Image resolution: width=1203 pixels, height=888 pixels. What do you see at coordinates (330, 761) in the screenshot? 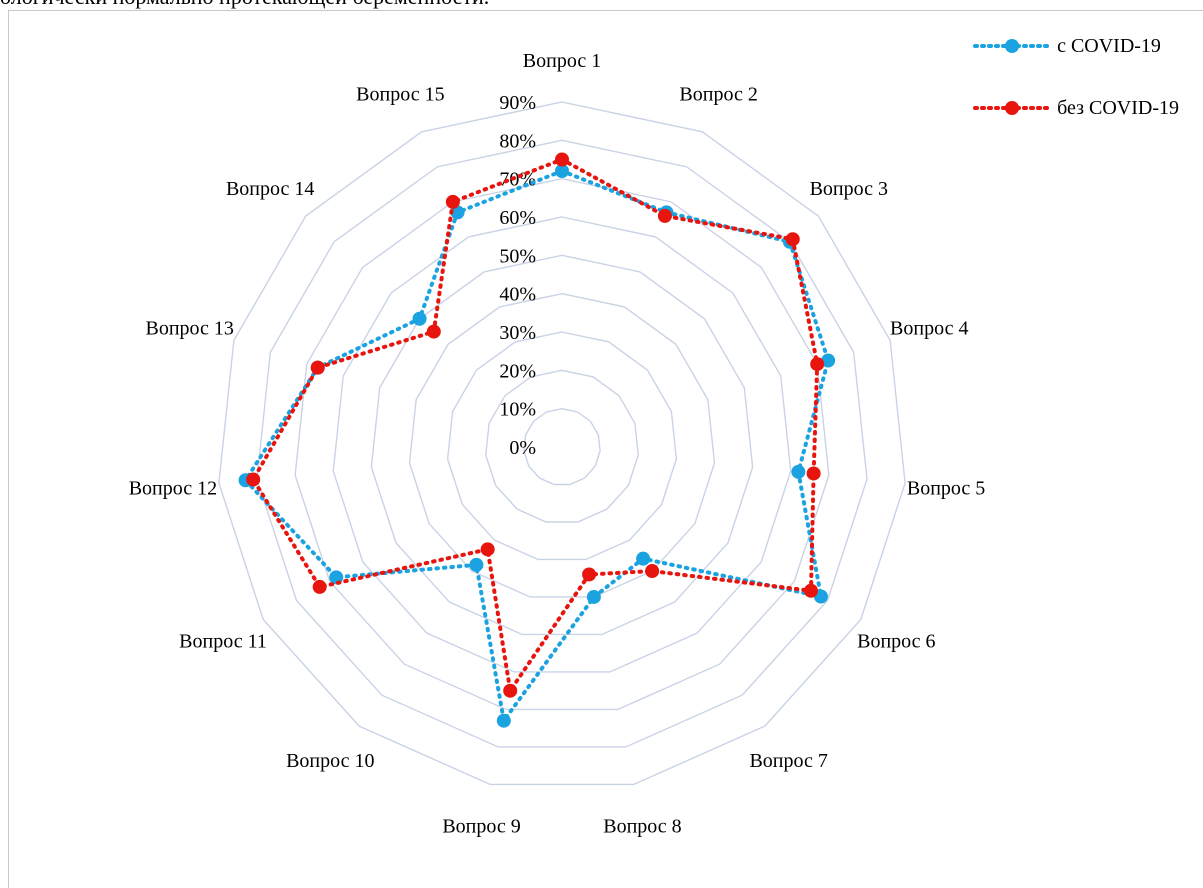
I see `category-label: Вопрос 10` at bounding box center [330, 761].